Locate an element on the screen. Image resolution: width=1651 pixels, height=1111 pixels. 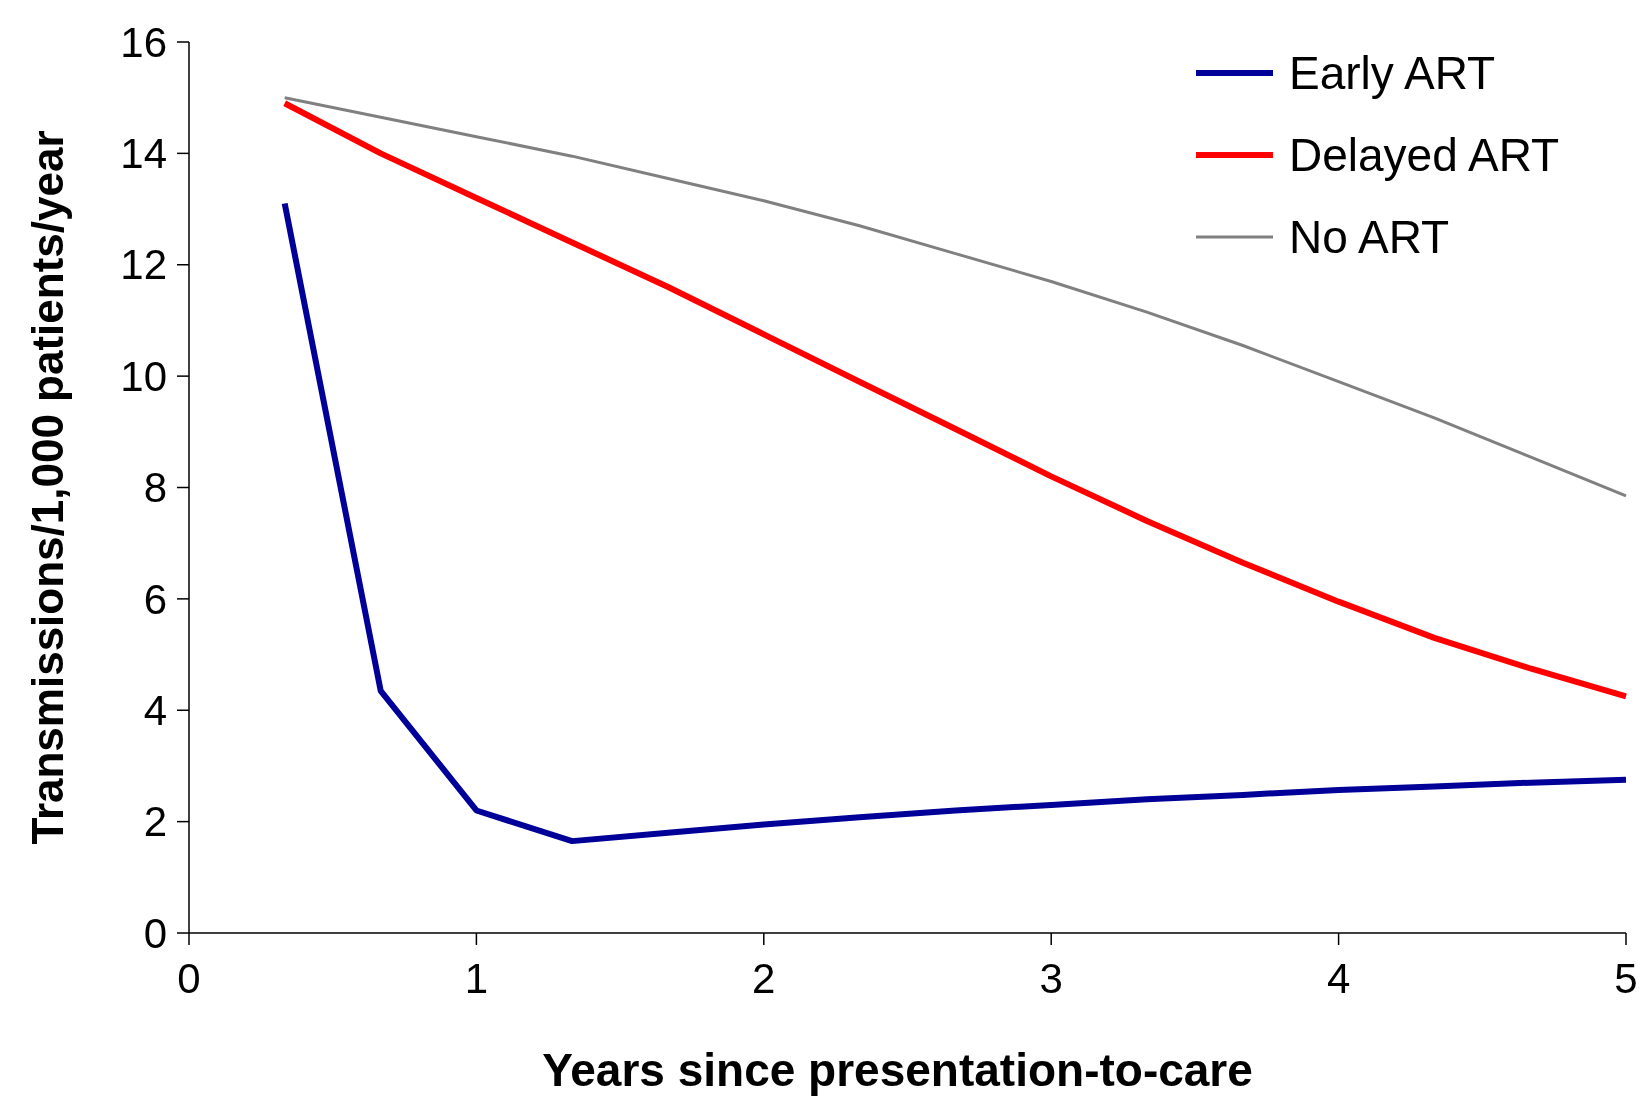
y-tick-label: 0 is located at coordinates (155, 933).